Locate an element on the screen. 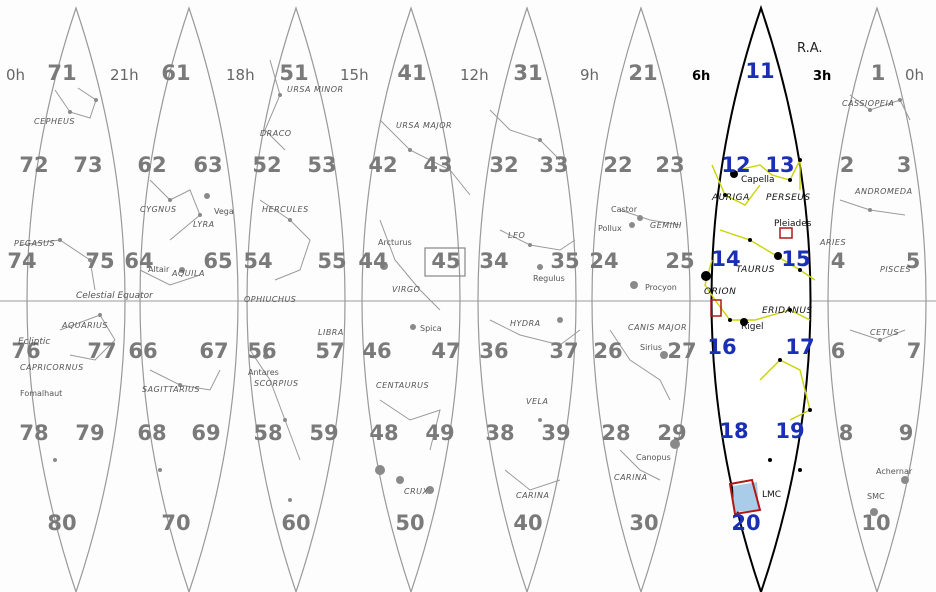 This screenshot has width=936, height=592. gore-num: 76 is located at coordinates (25, 351).